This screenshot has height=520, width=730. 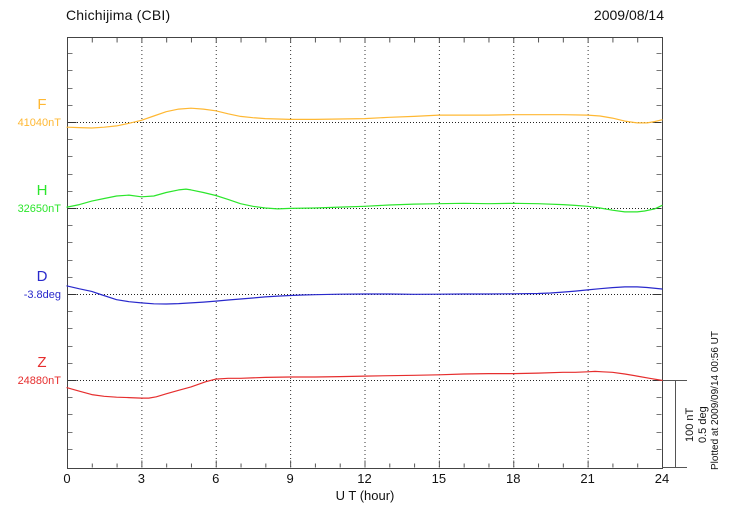 I want to click on x-tick-label-12: 12, so click(x=364, y=478).